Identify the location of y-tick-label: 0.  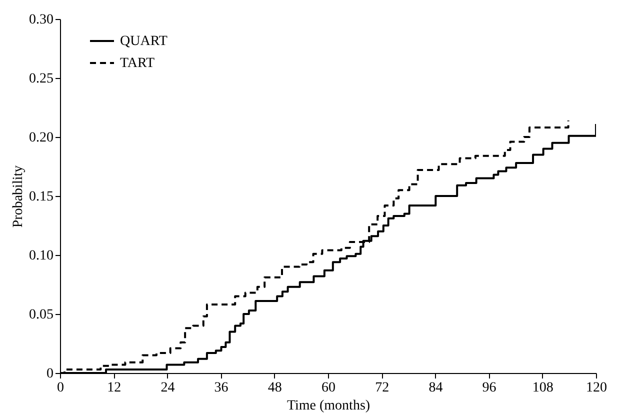
(50, 374).